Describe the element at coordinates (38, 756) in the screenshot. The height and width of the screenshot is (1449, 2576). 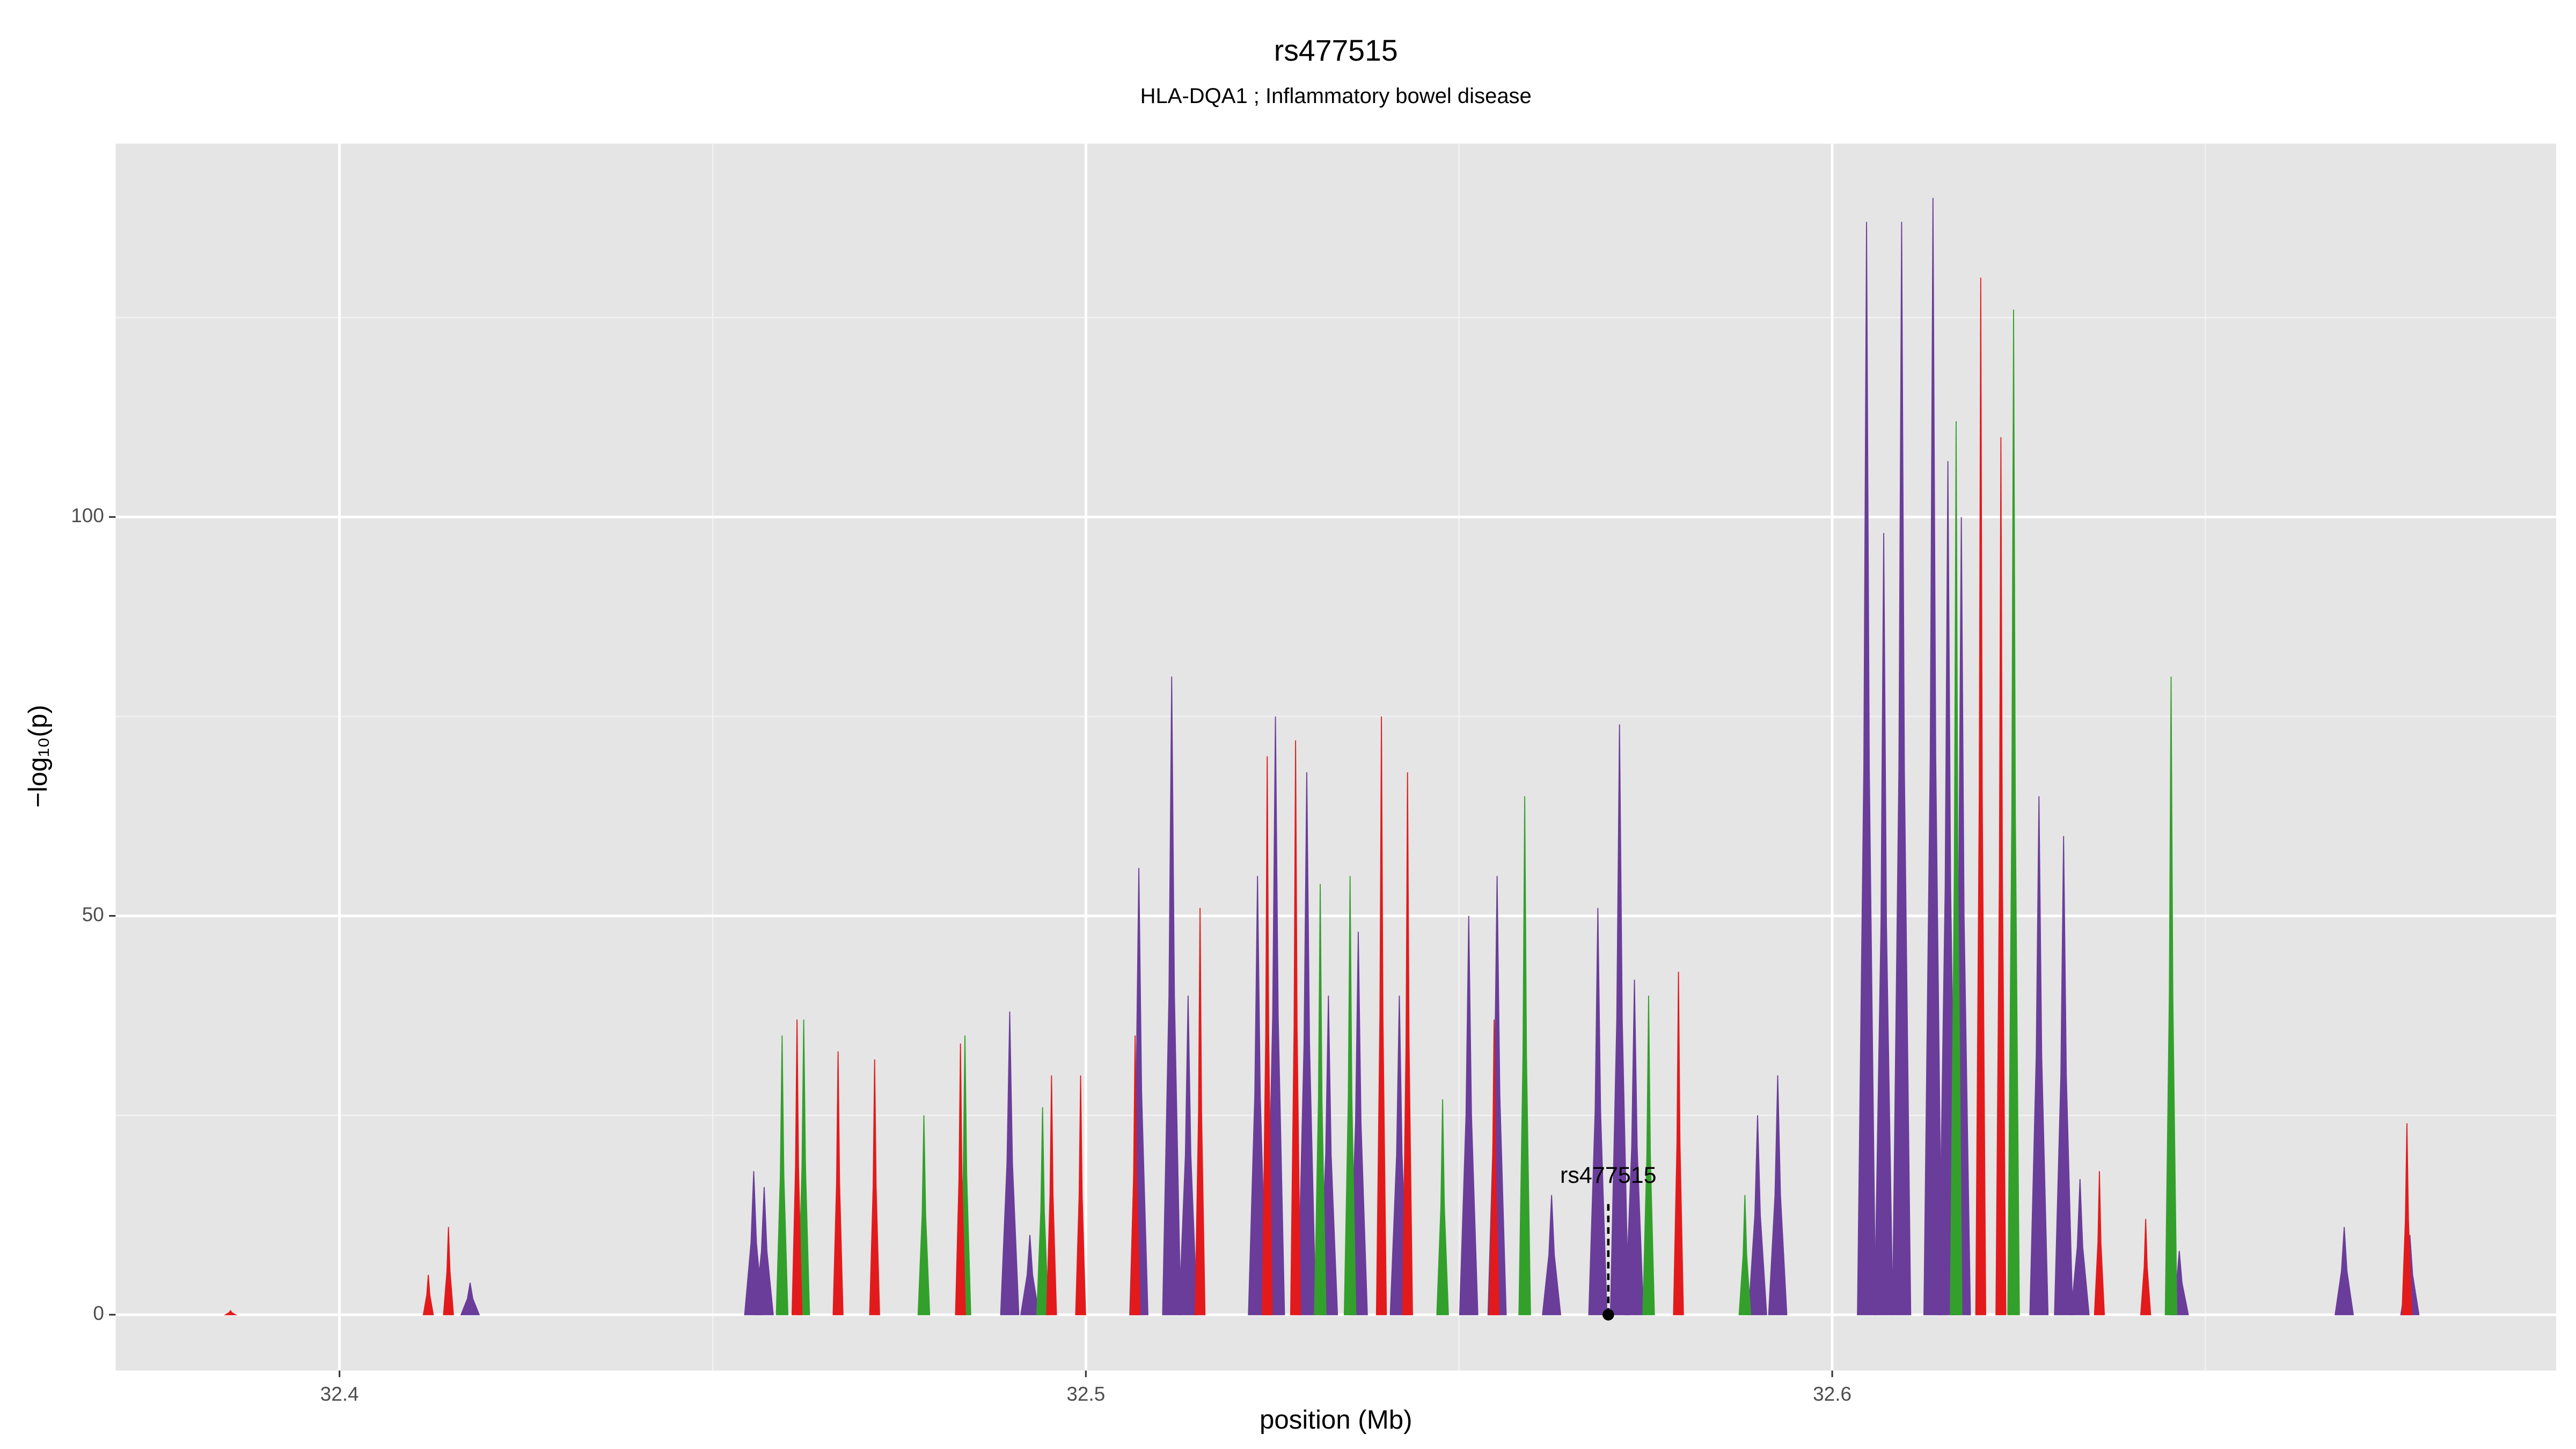
I see `y-axis-label: −log₁₀(p)` at that location.